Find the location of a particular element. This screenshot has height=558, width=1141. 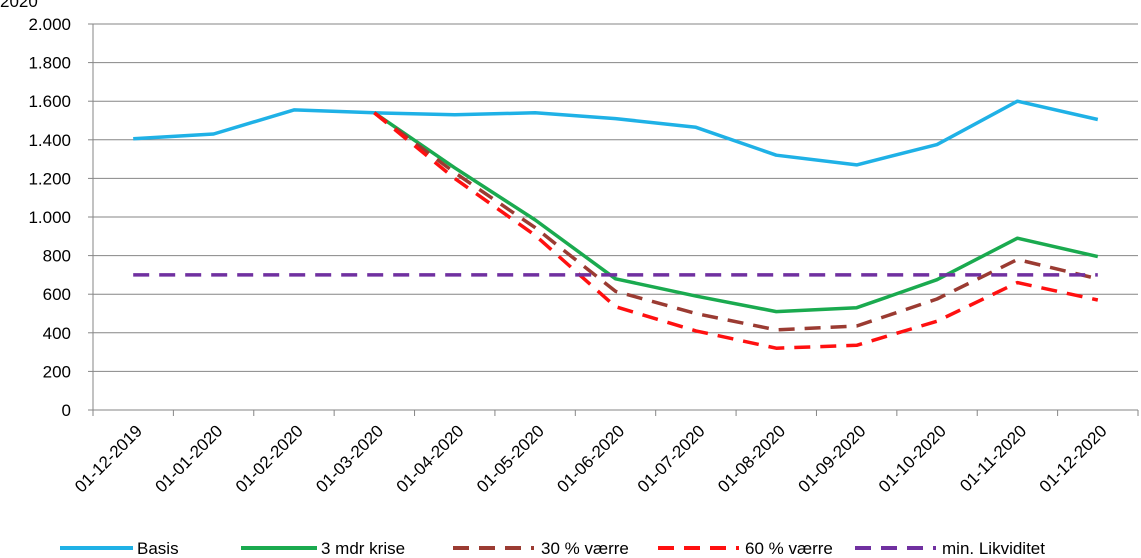

x-tick-label: 01-12-2020 is located at coordinates (1073, 458).